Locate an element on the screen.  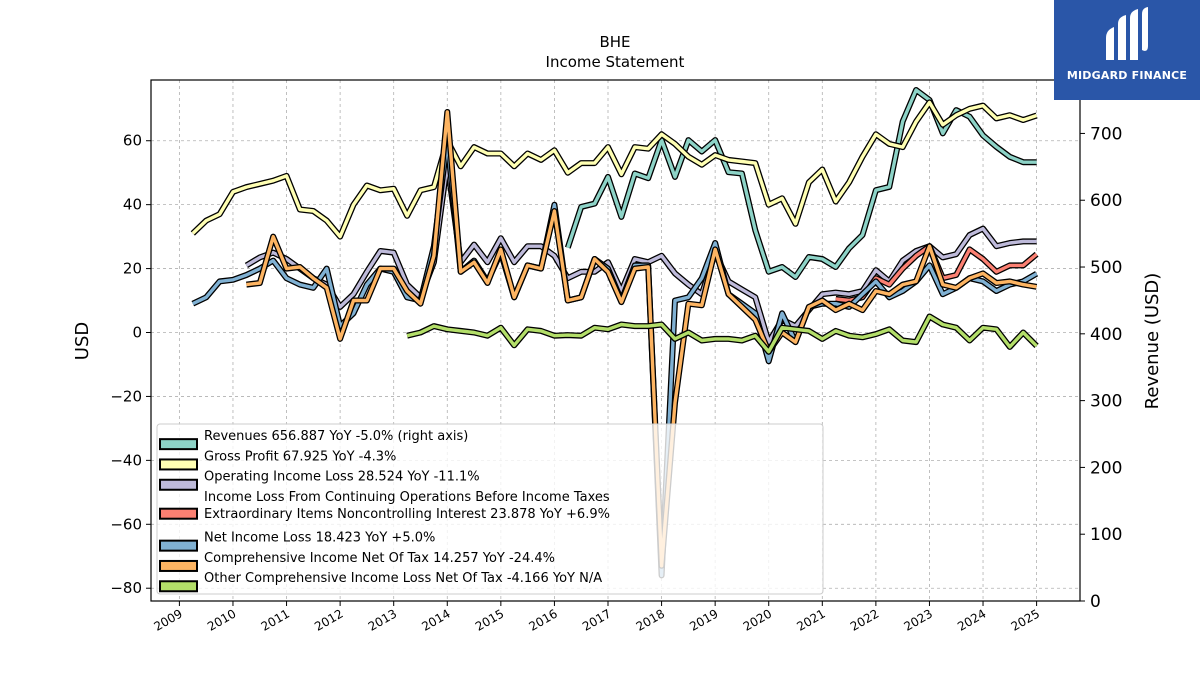
y-right-tick-label: 700 is located at coordinates (1106, 134).